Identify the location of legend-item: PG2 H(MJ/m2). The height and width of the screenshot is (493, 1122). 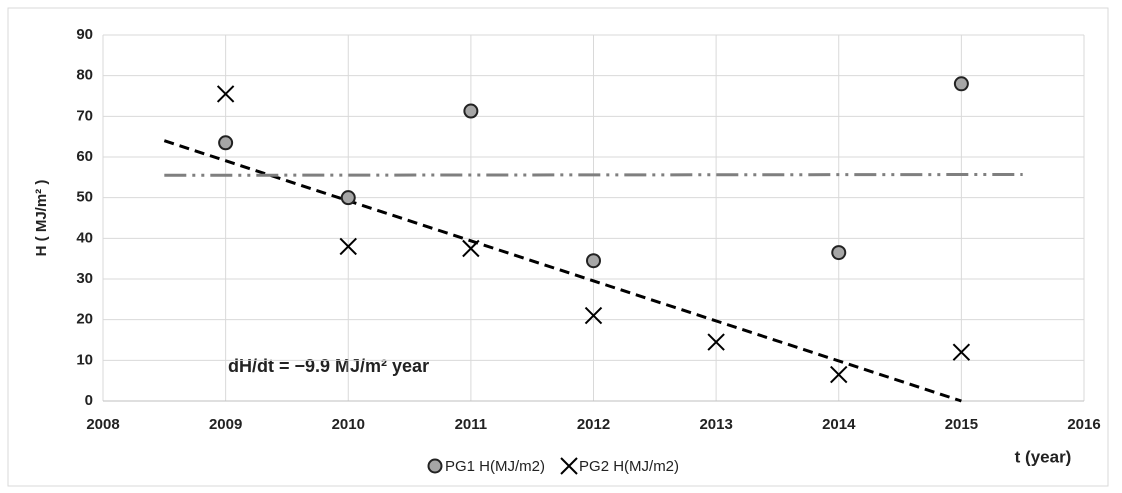
(619, 466).